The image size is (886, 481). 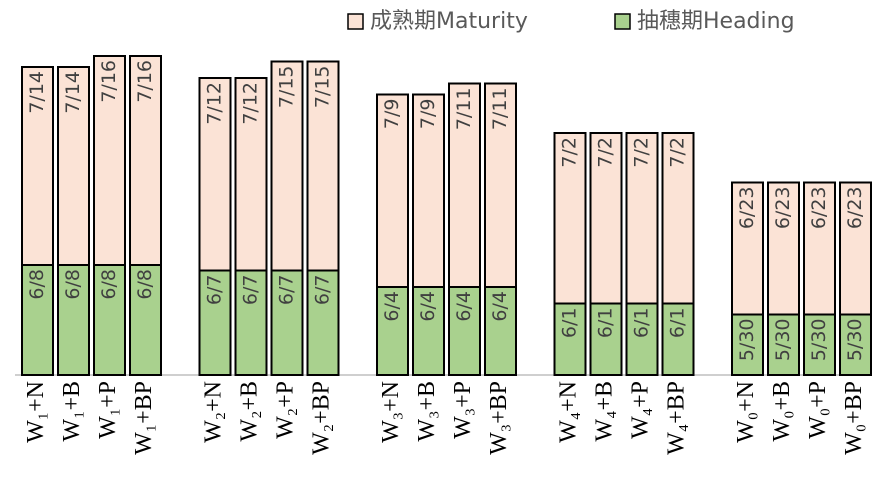 I want to click on x-tick-label: W₂+BP, so click(x=322, y=418).